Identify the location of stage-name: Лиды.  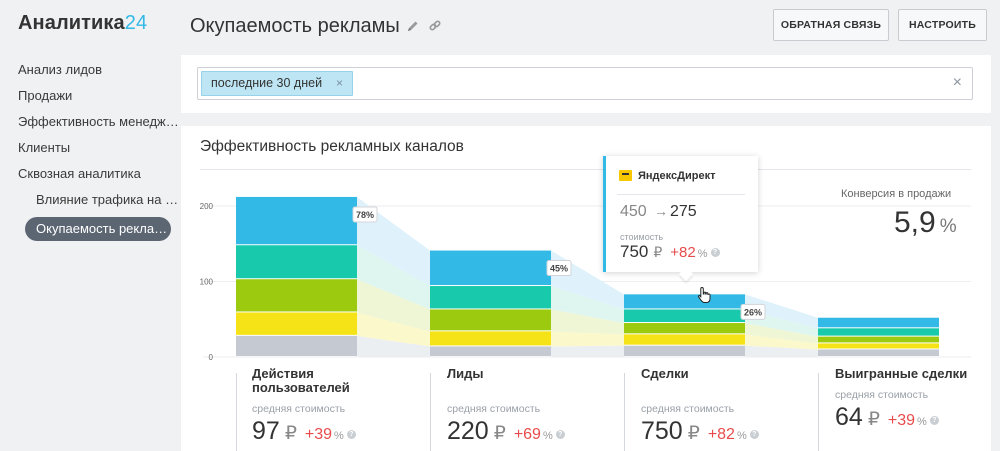
(465, 373).